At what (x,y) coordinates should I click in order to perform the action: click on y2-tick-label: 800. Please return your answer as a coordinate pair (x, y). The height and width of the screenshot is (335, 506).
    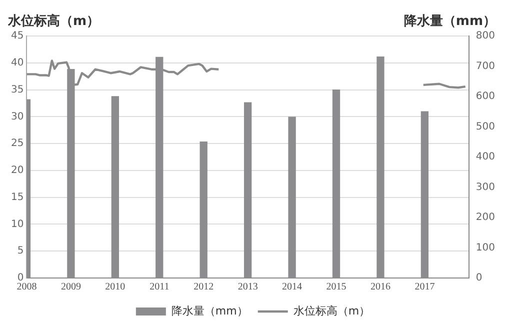
    Looking at the image, I should click on (486, 36).